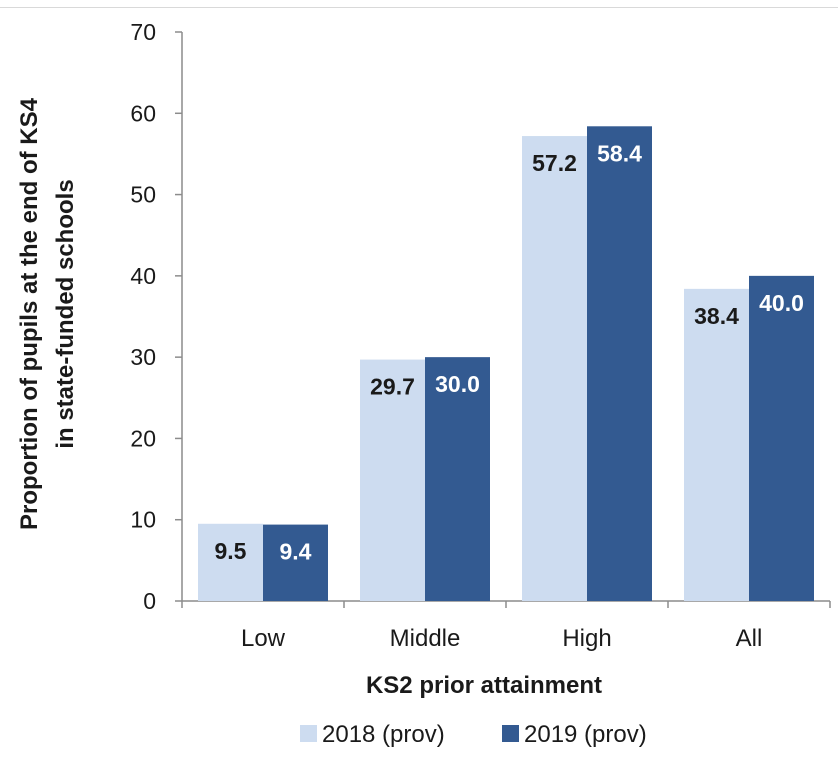 This screenshot has width=838, height=758. Describe the element at coordinates (484, 685) in the screenshot. I see `x-axis-title: KS2 prior attainment` at that location.